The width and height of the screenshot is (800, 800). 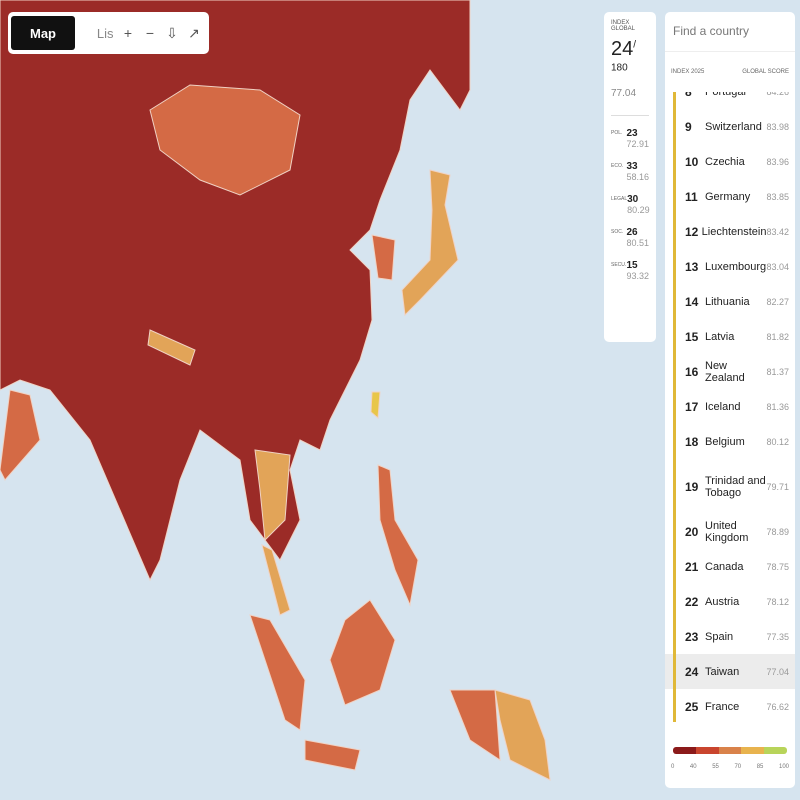 I want to click on country-korea, so click(x=383, y=257).